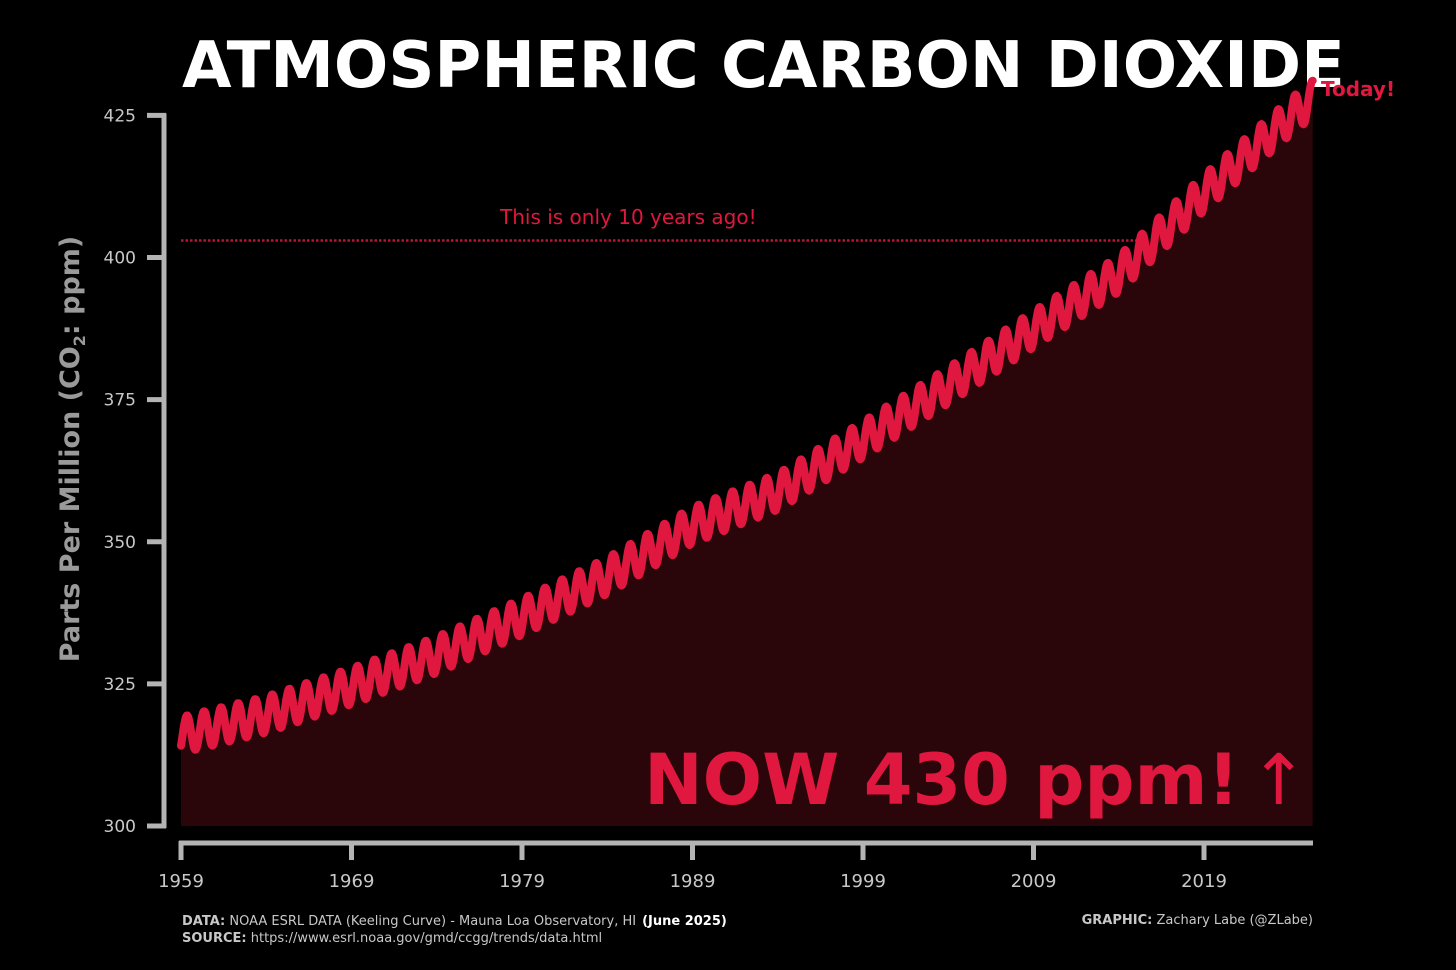 The image size is (1456, 970). I want to click on headline-value: NOW 430 ppm! ↑, so click(976, 780).